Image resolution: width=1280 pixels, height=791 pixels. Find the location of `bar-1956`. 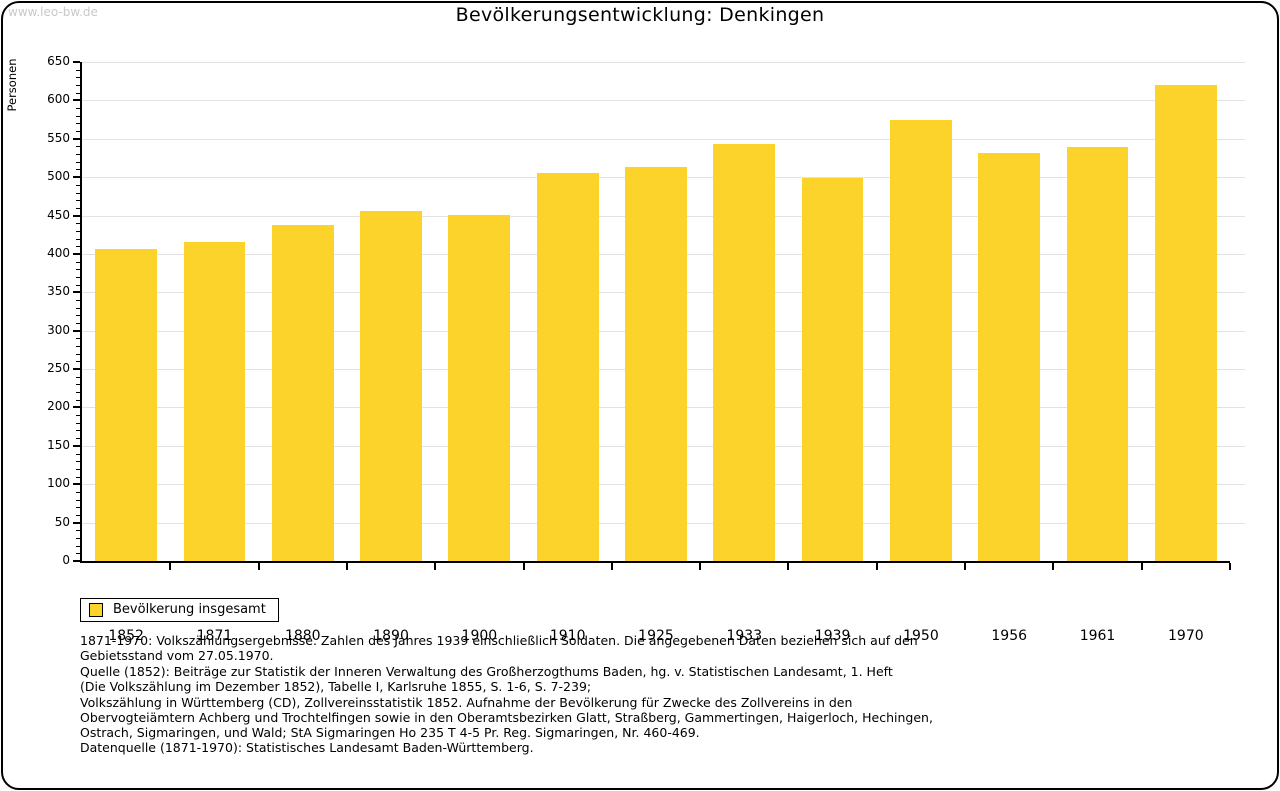

bar-1956 is located at coordinates (1009, 357).